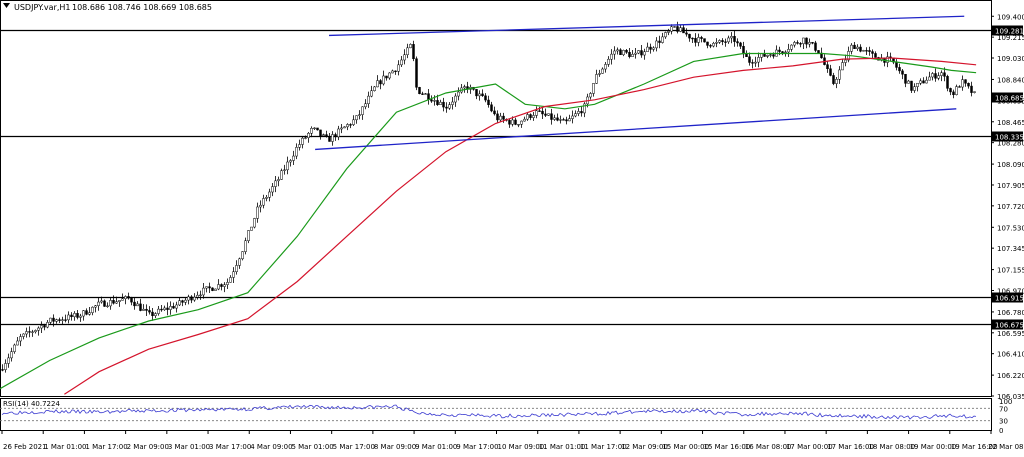 The image size is (1024, 457). What do you see at coordinates (933, 447) in the screenshot?
I see `x-tick-label: 19 Mar 00:00` at bounding box center [933, 447].